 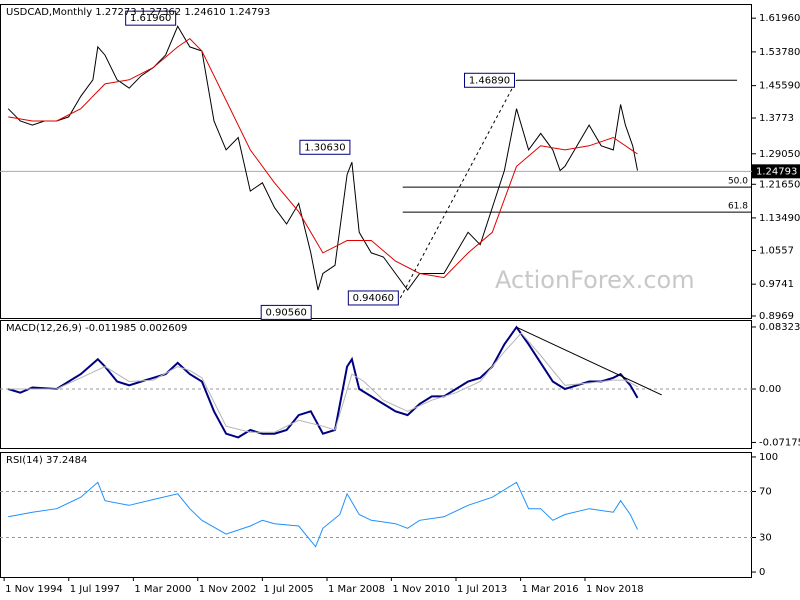 What do you see at coordinates (95, 589) in the screenshot?
I see `x-tick-label: 1 Jul 1997` at bounding box center [95, 589].